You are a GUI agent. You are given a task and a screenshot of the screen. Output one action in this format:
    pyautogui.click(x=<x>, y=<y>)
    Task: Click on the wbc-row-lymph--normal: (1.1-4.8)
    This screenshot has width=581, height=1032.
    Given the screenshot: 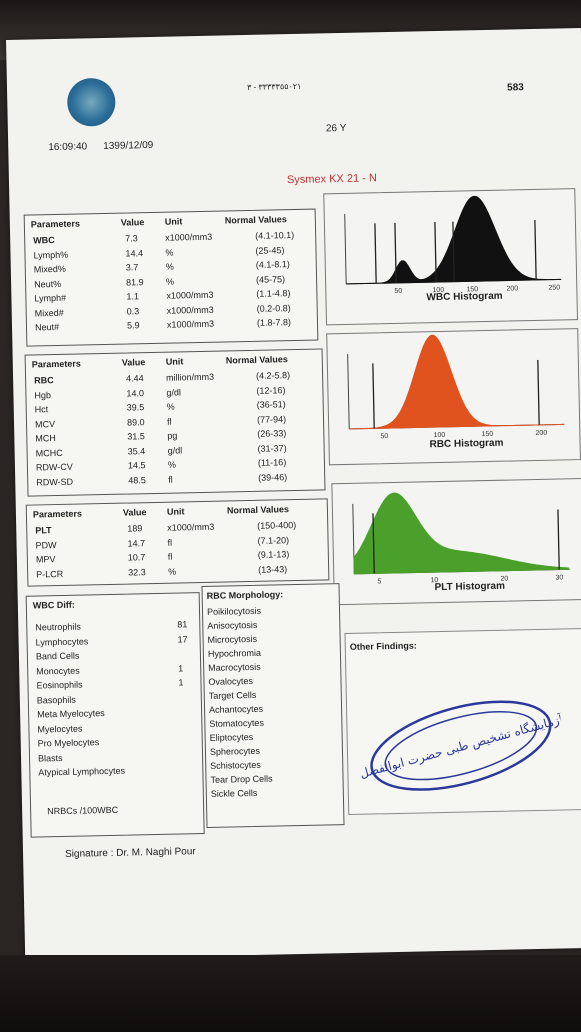 What is the action you would take?
    pyautogui.click(x=273, y=293)
    